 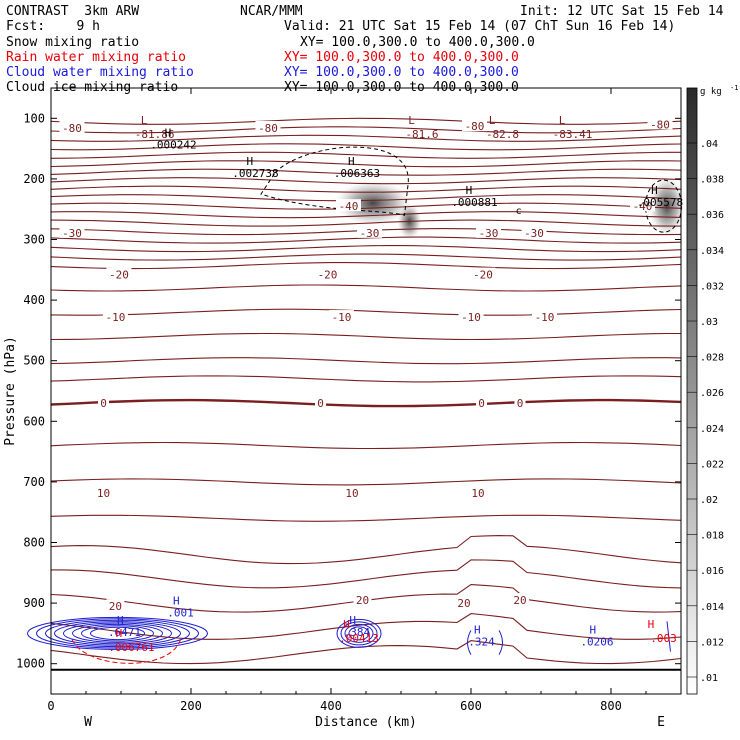 I want to click on cloud-ice-outline, so click(x=334, y=181).